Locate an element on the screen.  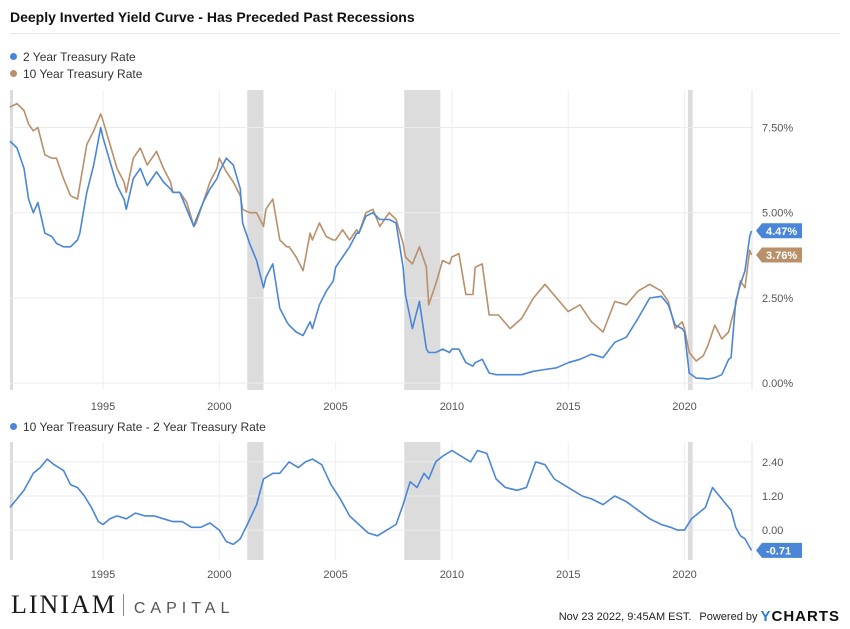
ycharts-logo: YCHARTS is located at coordinates (800, 616).